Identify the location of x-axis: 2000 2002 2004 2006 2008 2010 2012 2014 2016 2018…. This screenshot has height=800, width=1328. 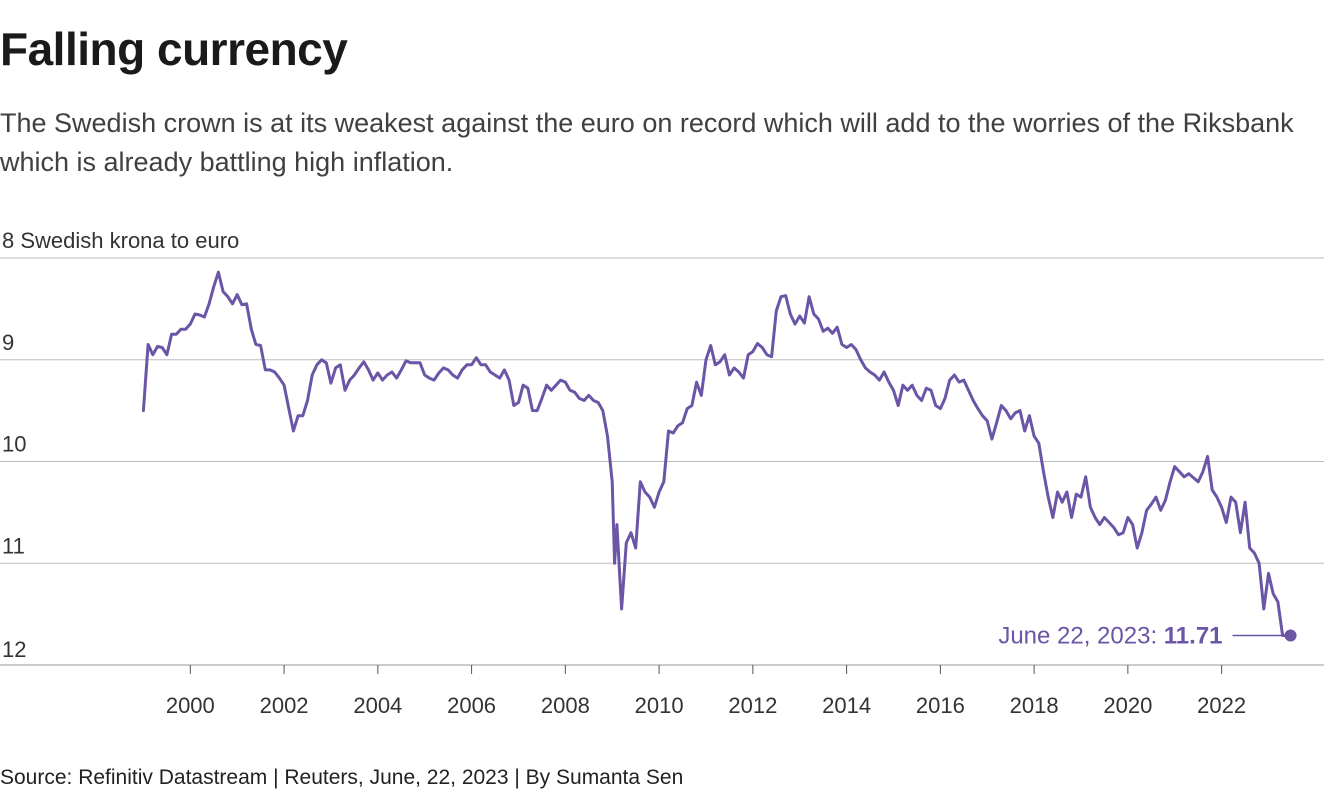
(706, 691).